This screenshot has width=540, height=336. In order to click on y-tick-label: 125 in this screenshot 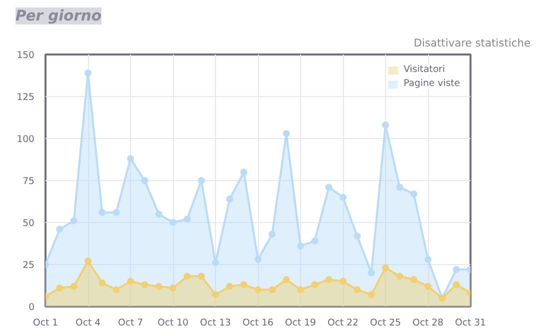, I will do `click(25, 97)`.